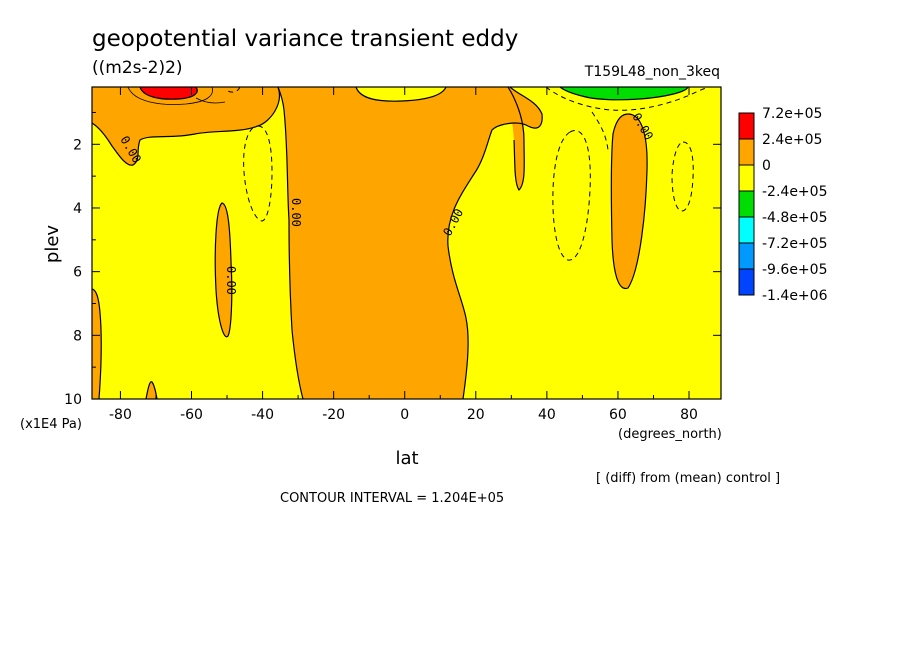 Image resolution: width=904 pixels, height=654 pixels. What do you see at coordinates (670, 434) in the screenshot?
I see `x-units-label: (degrees_north)` at bounding box center [670, 434].